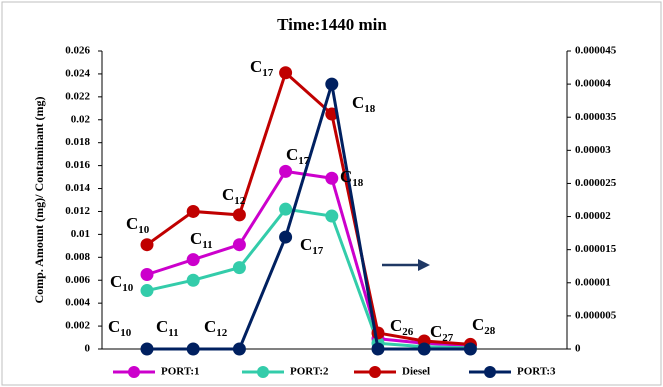  What do you see at coordinates (77, 326) in the screenshot?
I see `y-tick-label: 0.002` at bounding box center [77, 326].